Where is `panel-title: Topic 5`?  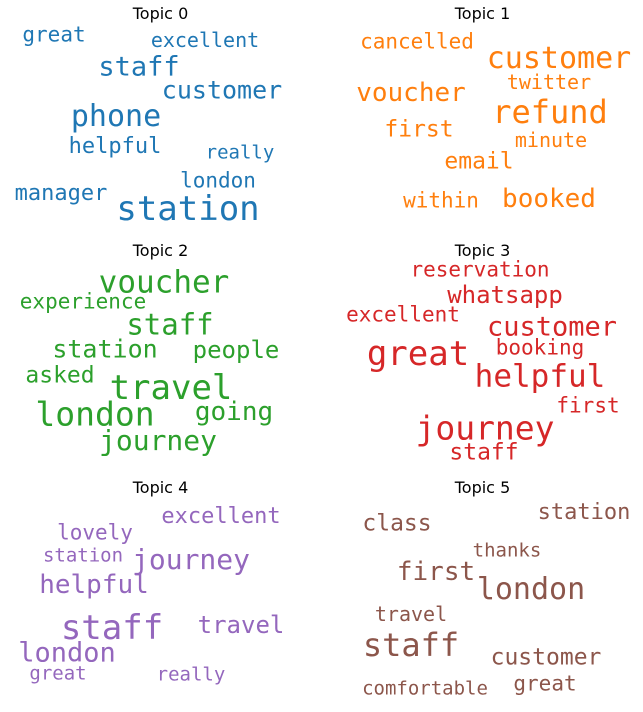
panel-title: Topic 5 is located at coordinates (482, 487).